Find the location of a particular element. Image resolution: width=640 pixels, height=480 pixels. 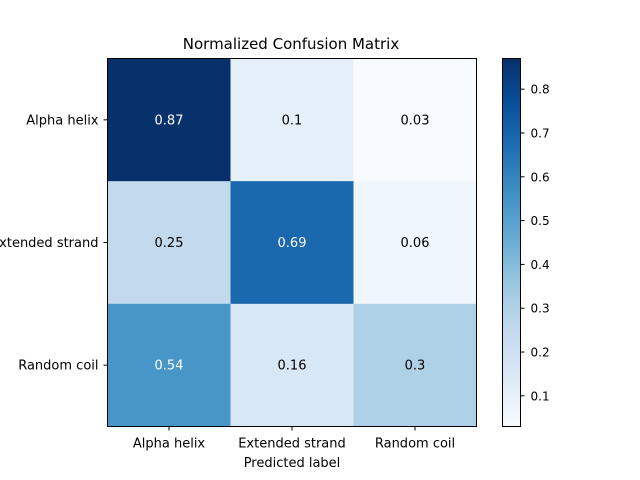

chart-title: Normalized Confusion Matrix is located at coordinates (291, 44).